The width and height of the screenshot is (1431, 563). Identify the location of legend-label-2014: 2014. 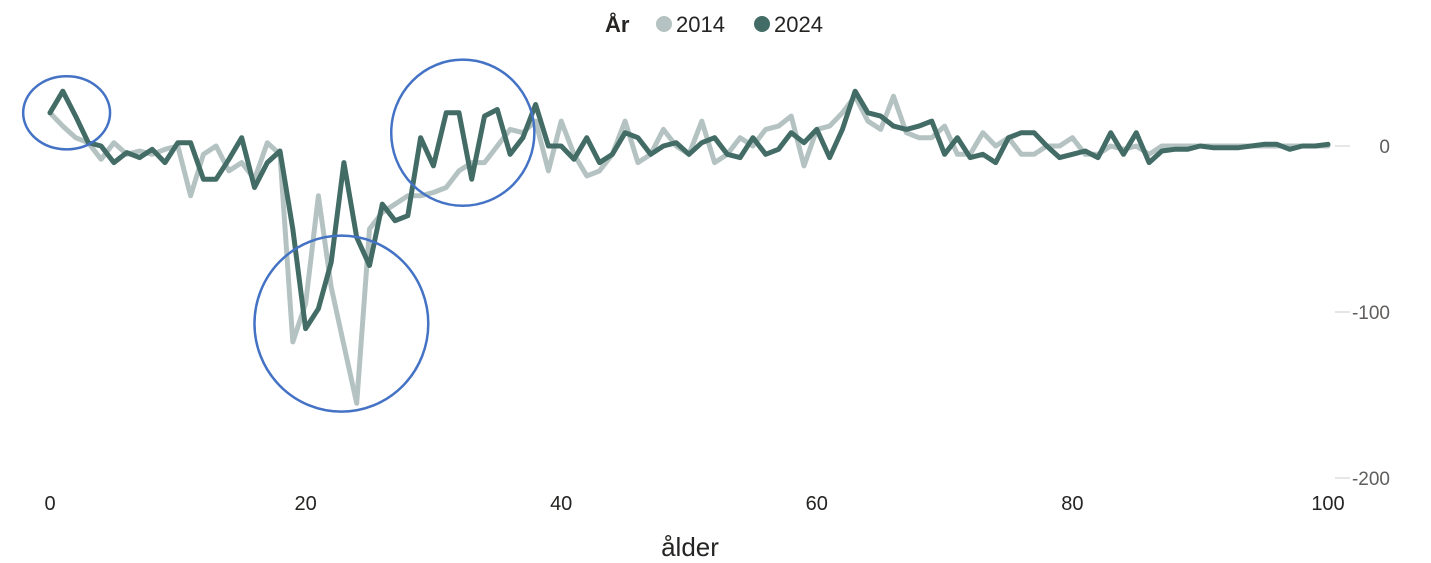
(700, 24).